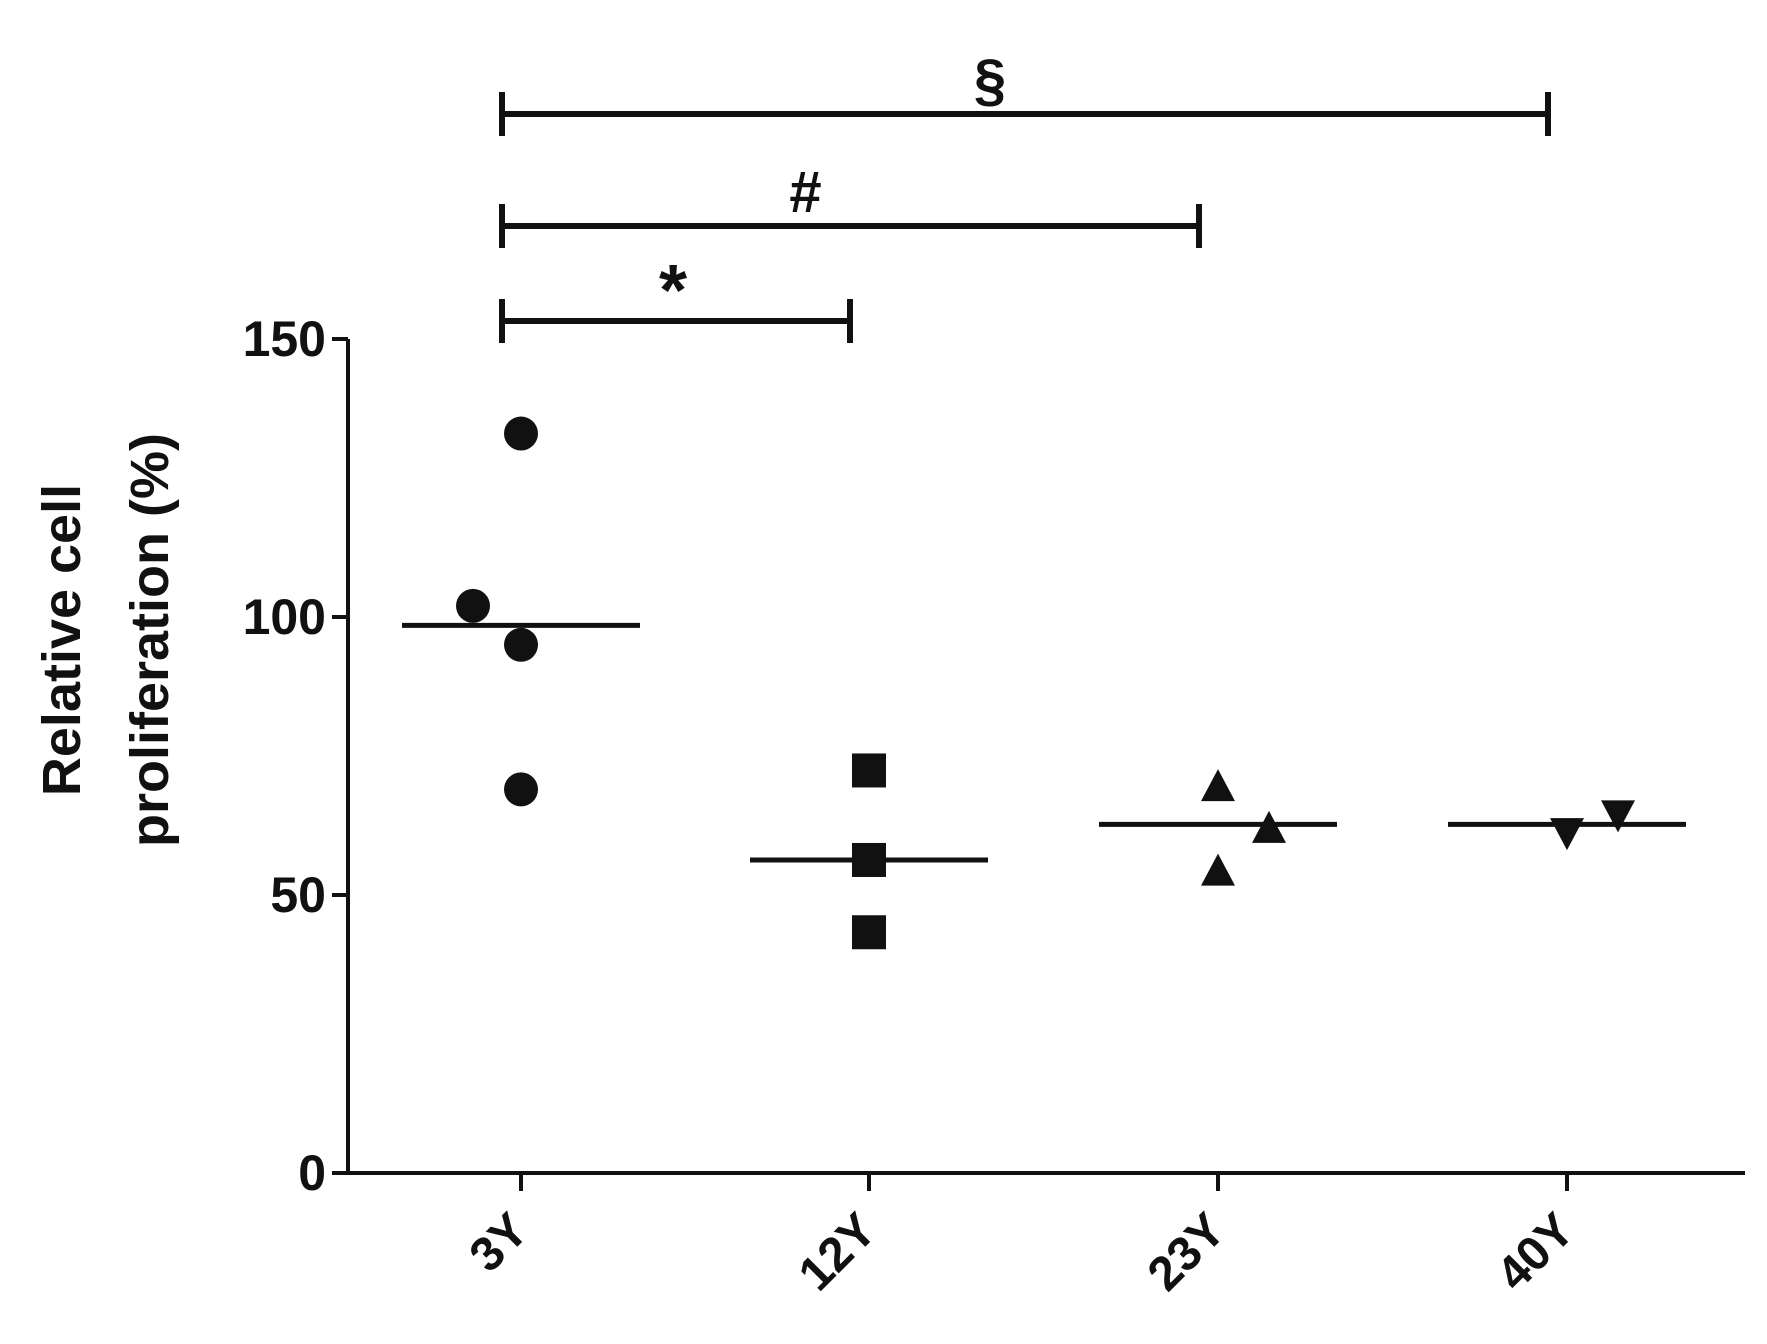  Describe the element at coordinates (284, 617) in the screenshot. I see `y-tick-label: 100` at that location.